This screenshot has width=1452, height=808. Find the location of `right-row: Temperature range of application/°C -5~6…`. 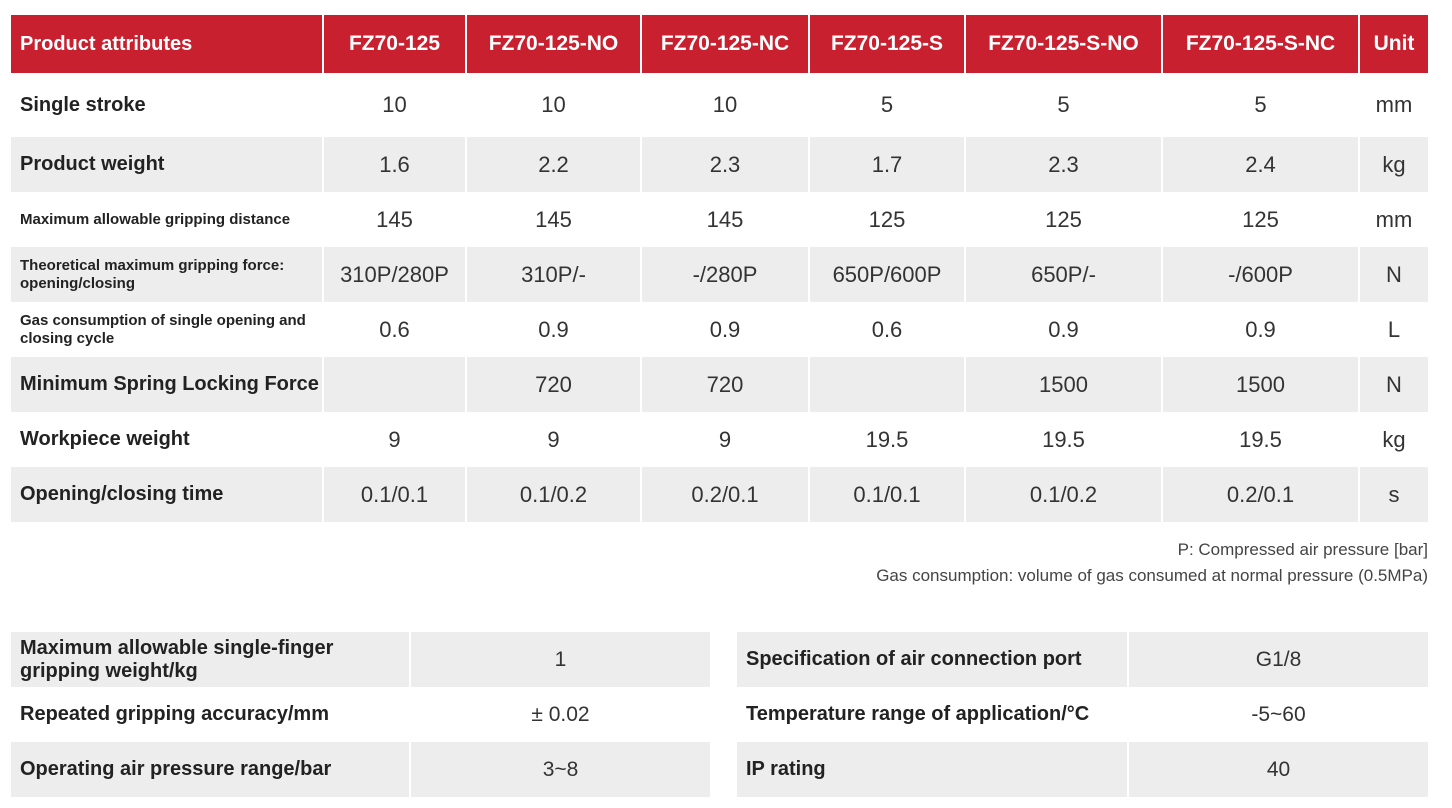

right-row: Temperature range of application/°C -5~6… is located at coordinates (1082, 714).